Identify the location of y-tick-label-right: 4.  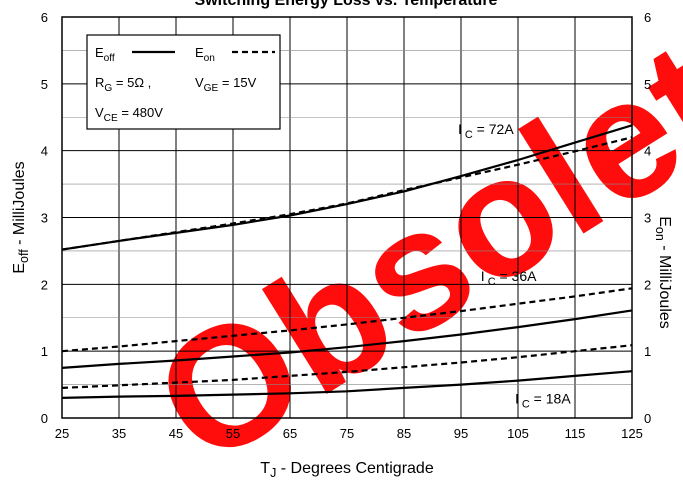
(647, 151).